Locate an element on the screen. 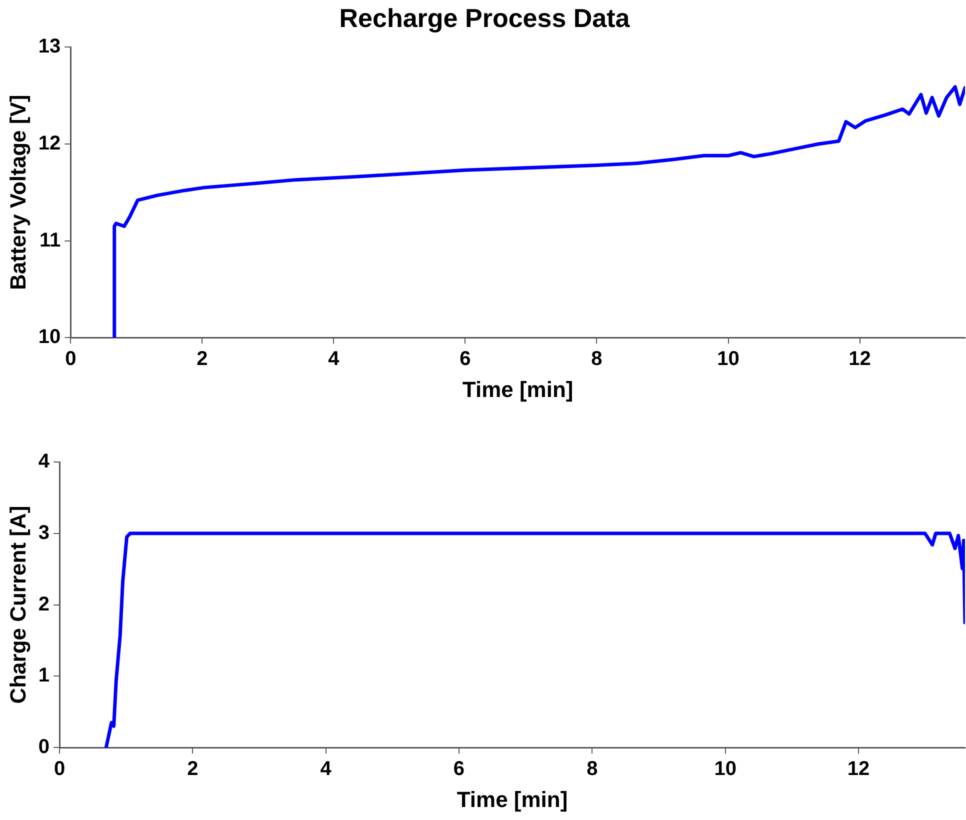 Image resolution: width=966 pixels, height=820 pixels. y-tick-label: 2 is located at coordinates (44, 604).